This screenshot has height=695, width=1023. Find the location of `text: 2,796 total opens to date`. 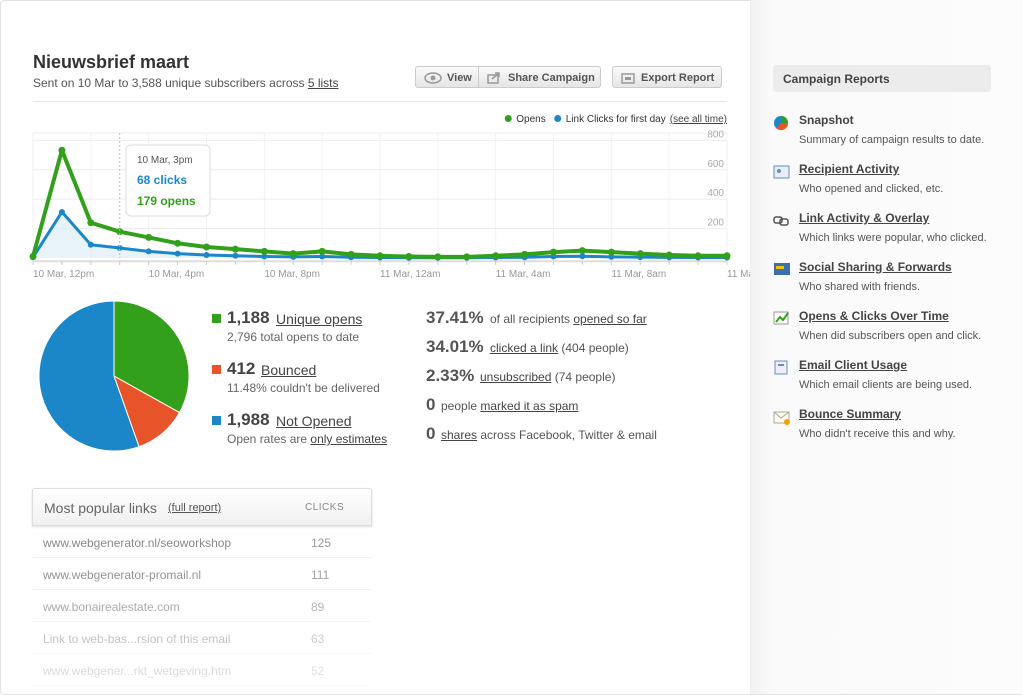

text: 2,796 total opens to date is located at coordinates (293, 337).